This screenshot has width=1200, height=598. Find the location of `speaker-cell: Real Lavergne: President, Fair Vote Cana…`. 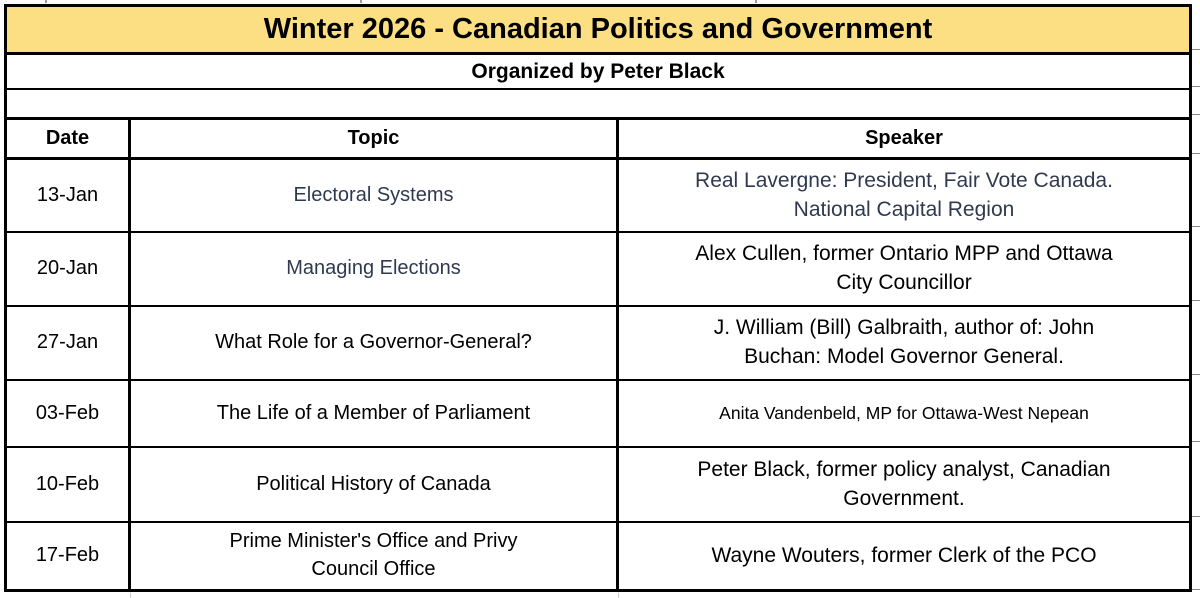

speaker-cell: Real Lavergne: President, Fair Vote Cana… is located at coordinates (904, 194).